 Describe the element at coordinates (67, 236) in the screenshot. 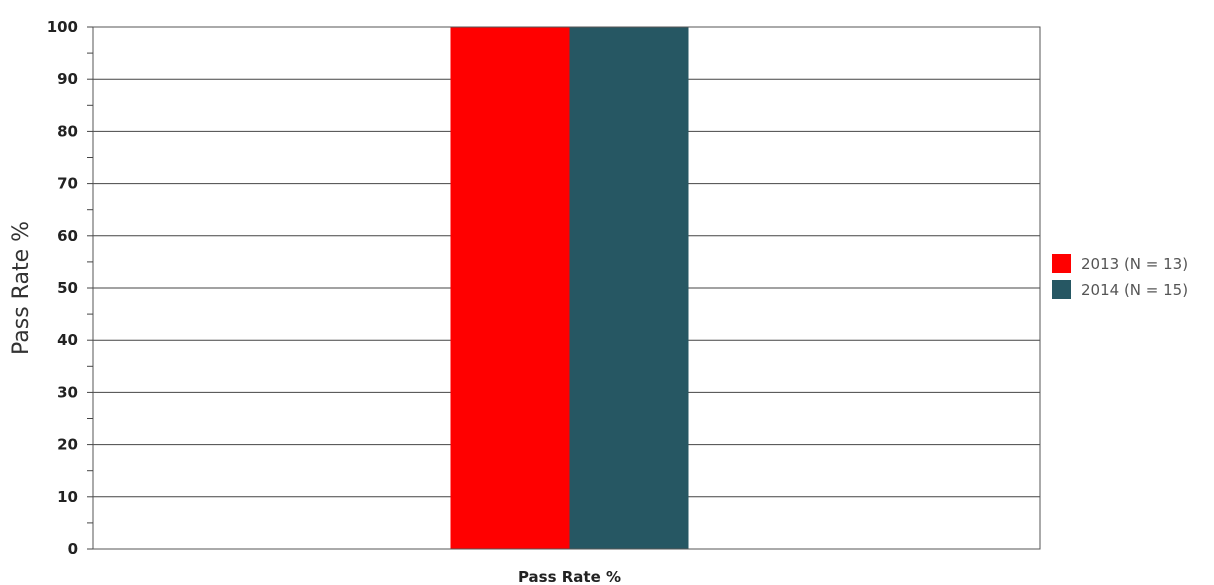

I see `y-tick-label: 60` at that location.